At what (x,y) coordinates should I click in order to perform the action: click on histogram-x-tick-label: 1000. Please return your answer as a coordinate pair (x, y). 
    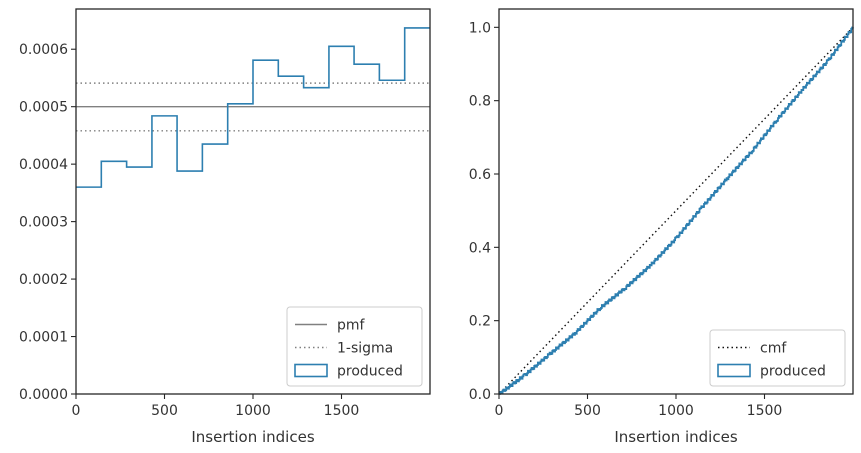
    Looking at the image, I should click on (253, 411).